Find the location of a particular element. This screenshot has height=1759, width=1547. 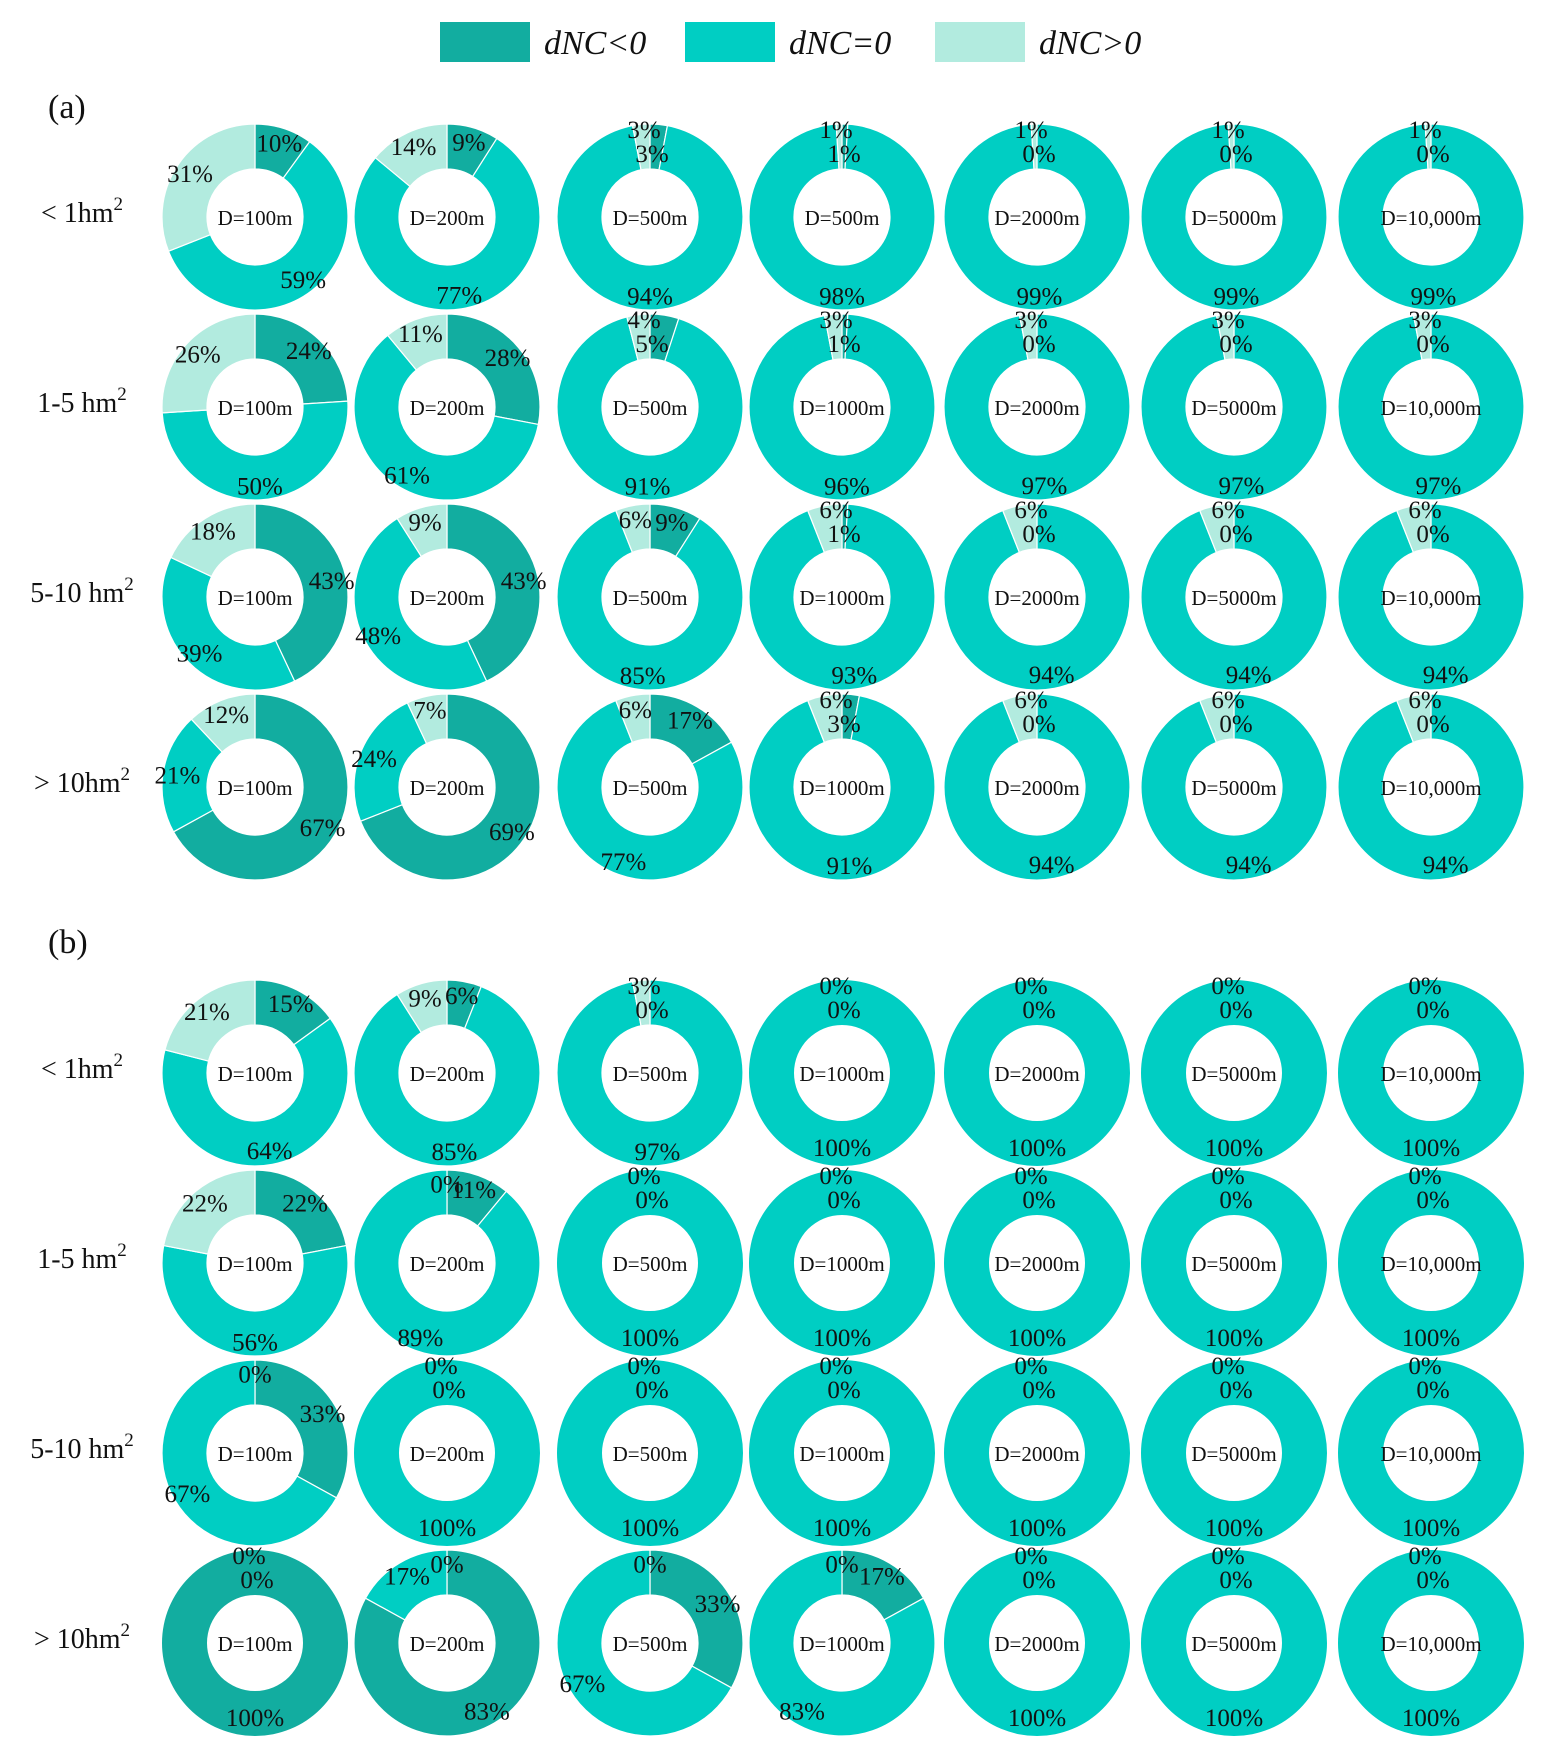

donut-0-1-5: D=5000m 0% 97% 3% is located at coordinates (1234, 404).